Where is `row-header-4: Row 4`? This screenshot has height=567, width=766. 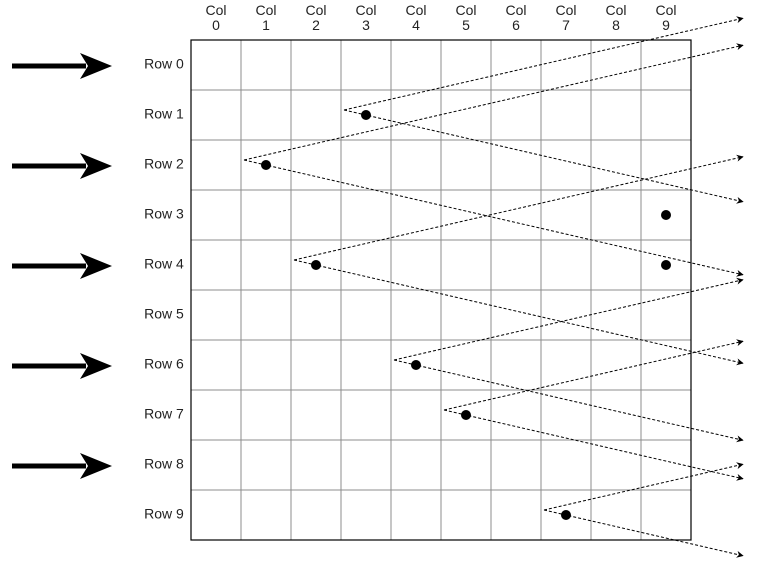 row-header-4: Row 4 is located at coordinates (164, 264).